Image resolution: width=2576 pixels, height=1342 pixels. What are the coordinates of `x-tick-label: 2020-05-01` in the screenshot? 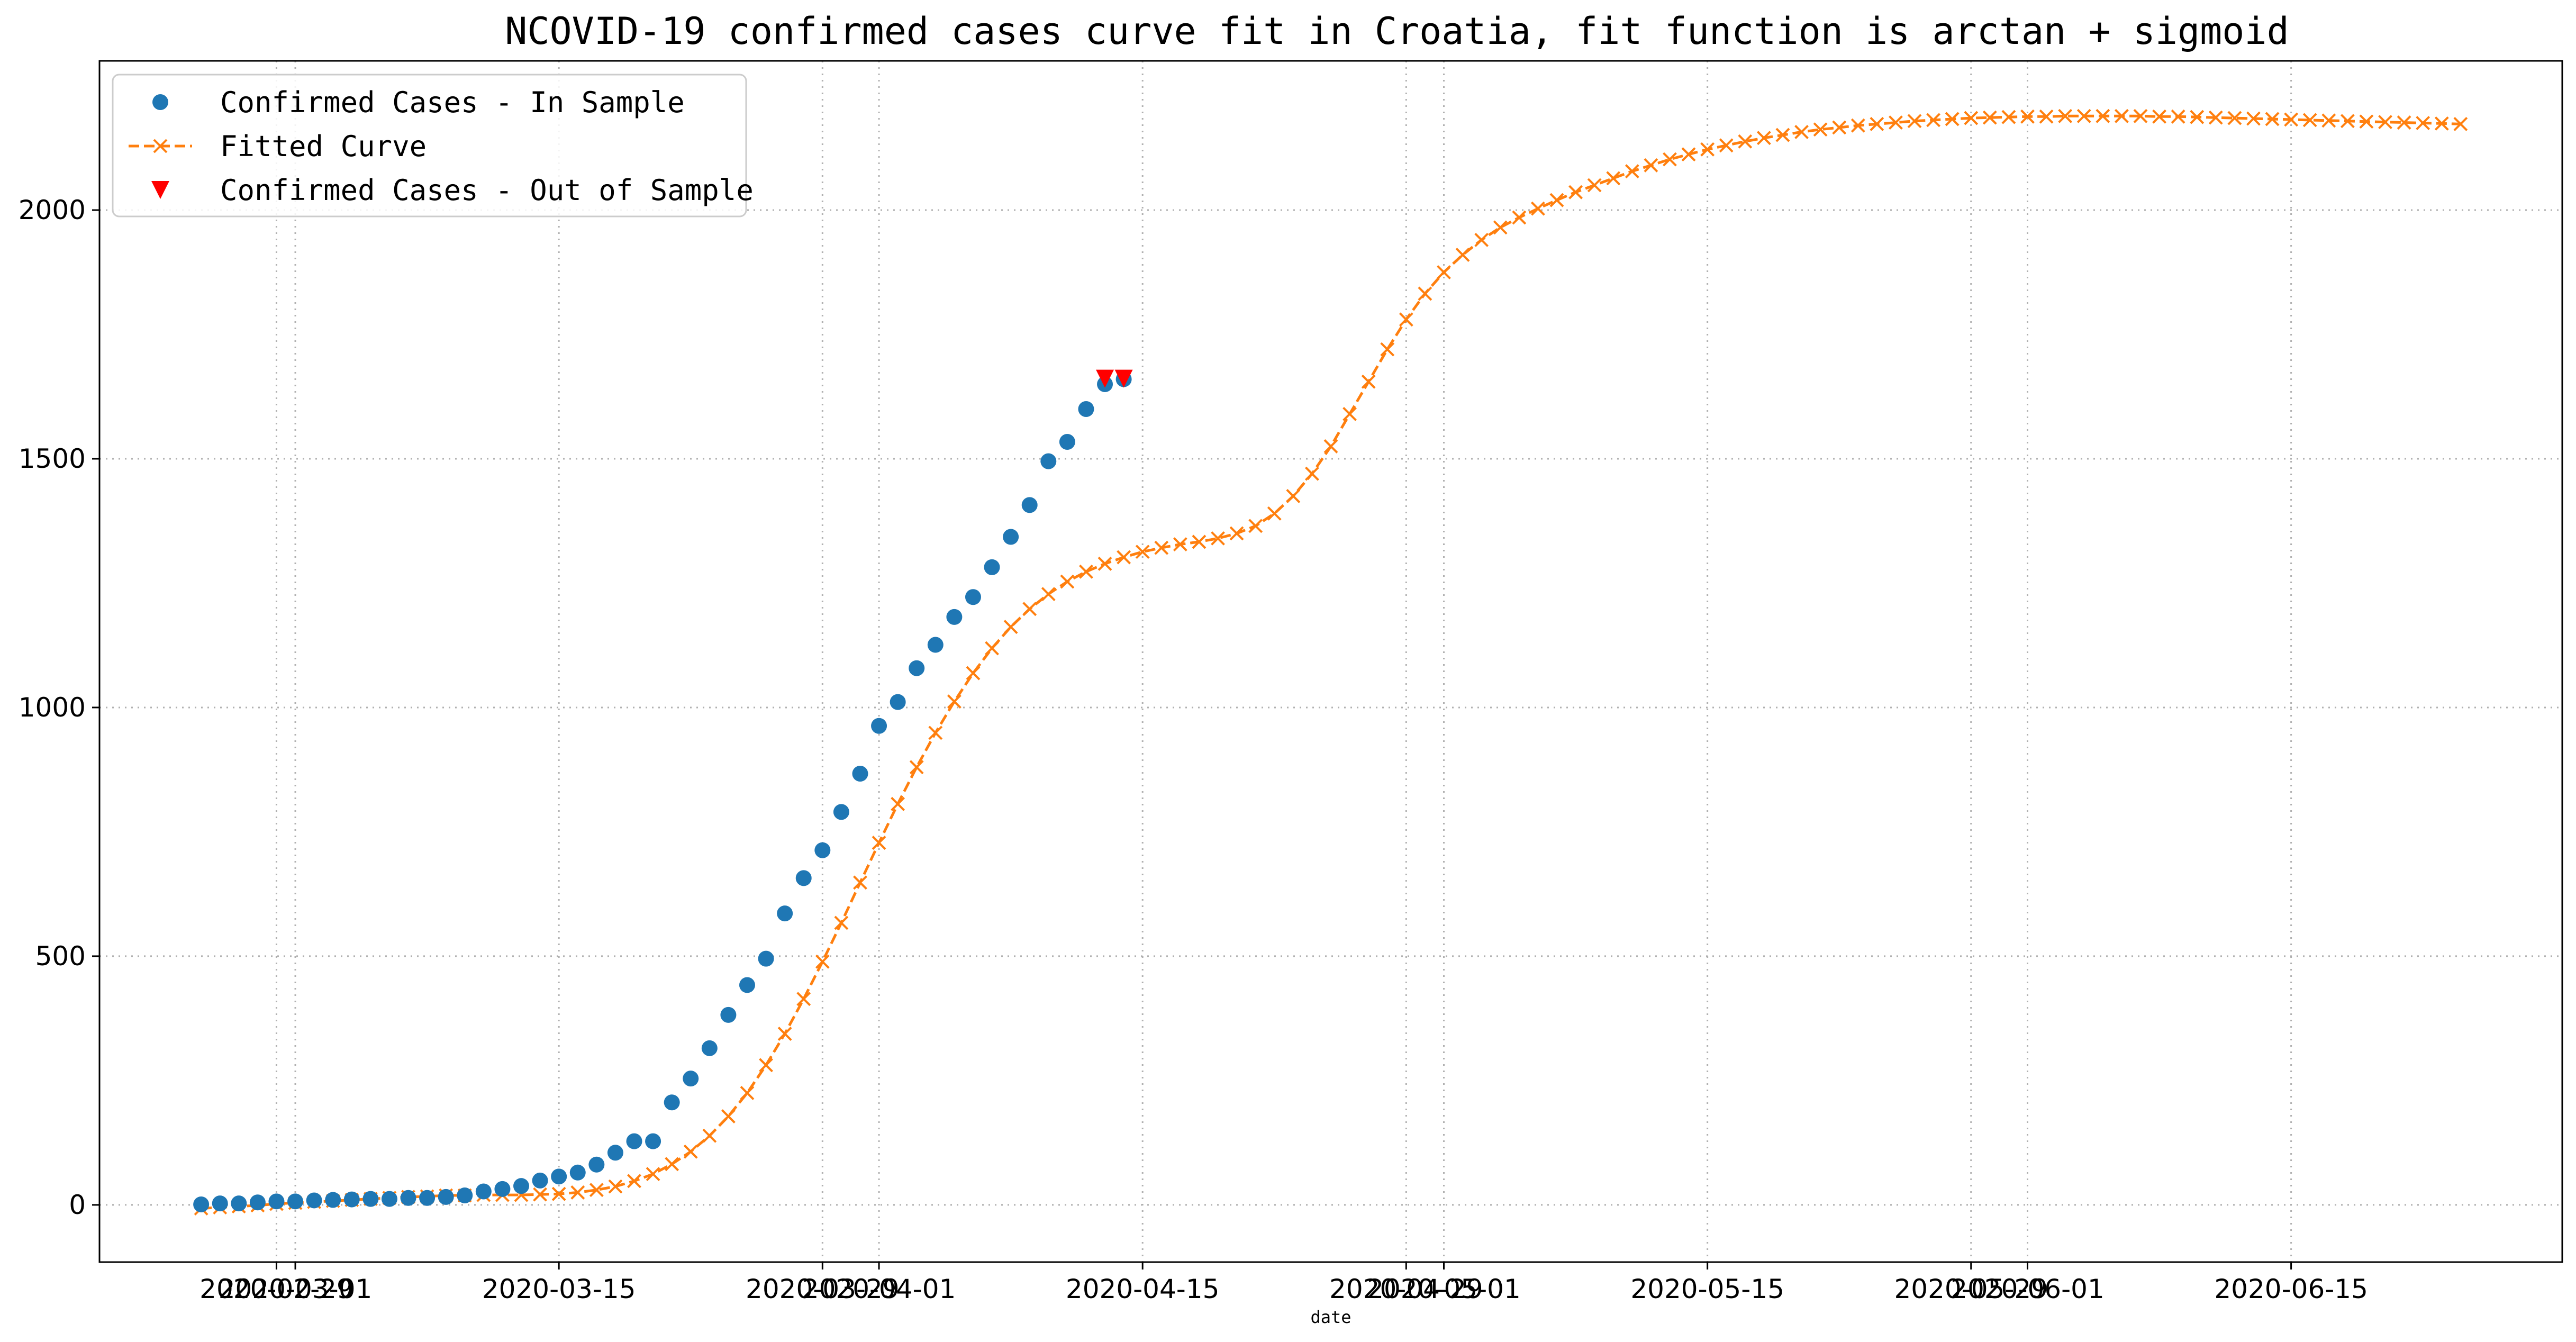 It's located at (1444, 1289).